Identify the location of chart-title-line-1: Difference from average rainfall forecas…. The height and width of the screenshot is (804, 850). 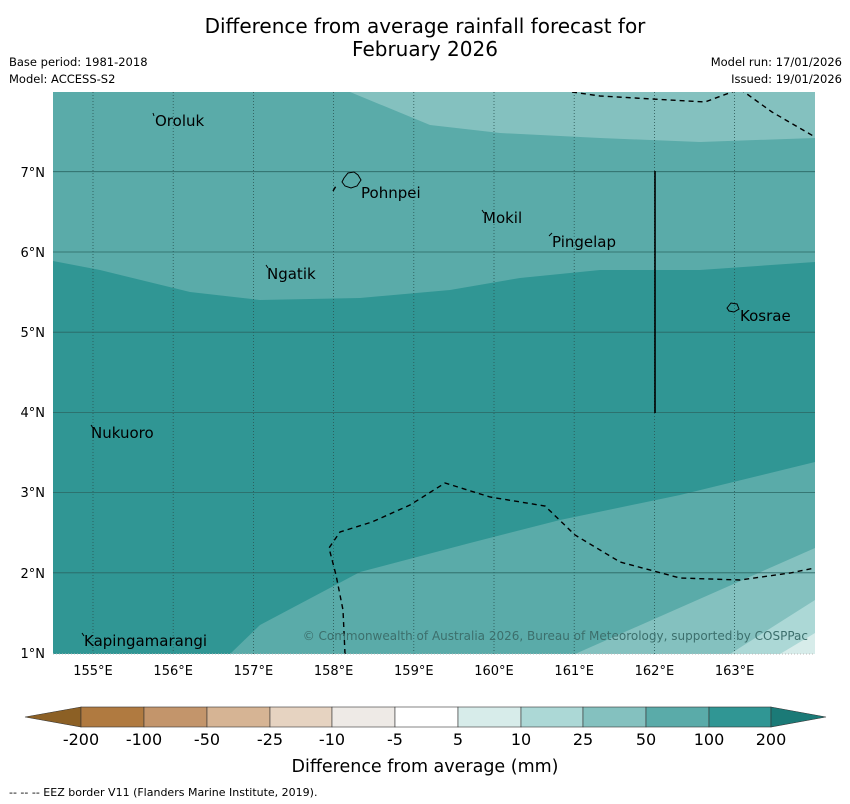
(425, 26).